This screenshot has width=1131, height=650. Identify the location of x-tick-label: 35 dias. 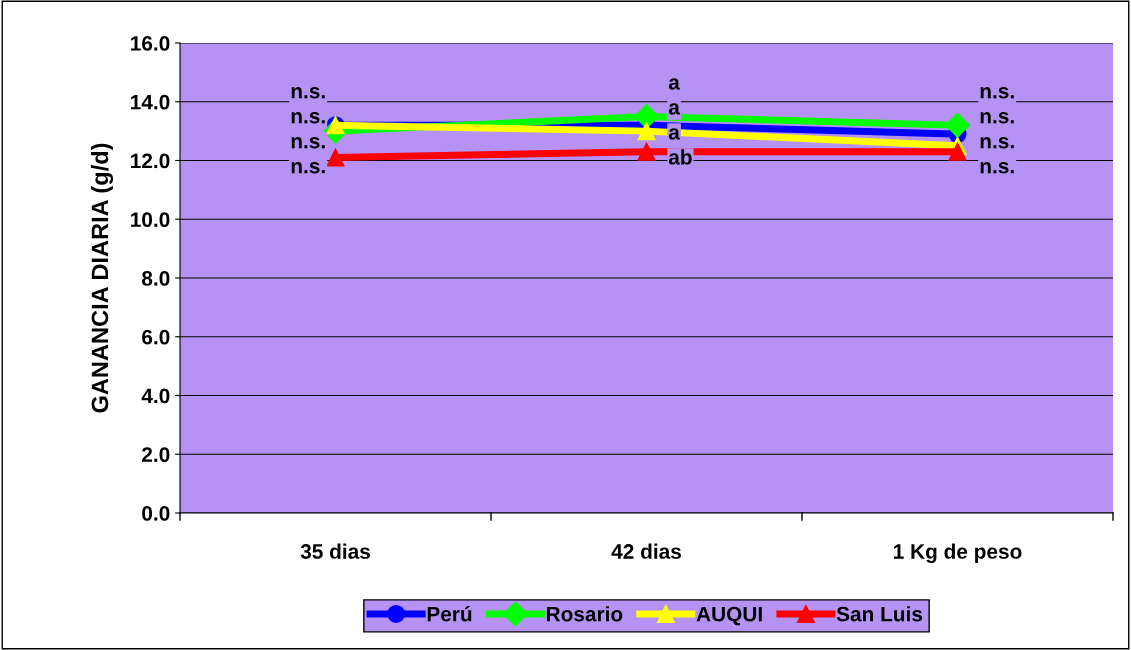
(335, 551).